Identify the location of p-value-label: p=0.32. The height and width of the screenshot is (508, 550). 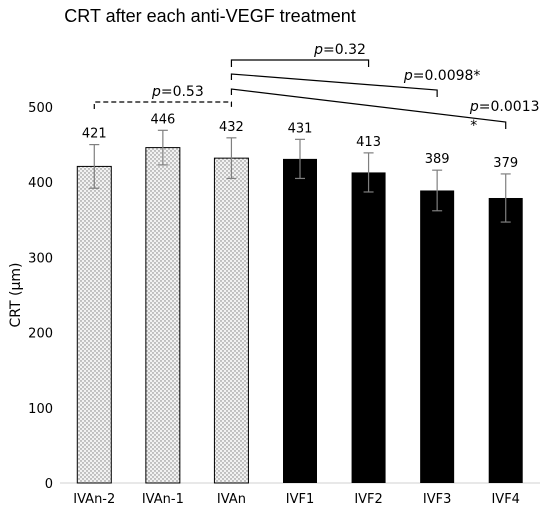
(339, 50).